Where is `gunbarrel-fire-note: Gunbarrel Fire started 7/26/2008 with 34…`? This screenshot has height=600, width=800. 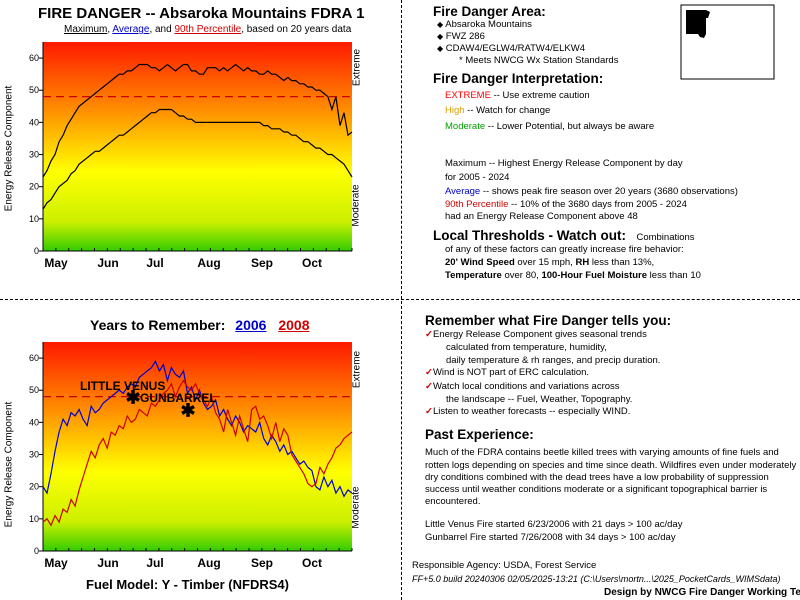
gunbarrel-fire-note: Gunbarrel Fire started 7/26/2008 with 34… is located at coordinates (550, 537).